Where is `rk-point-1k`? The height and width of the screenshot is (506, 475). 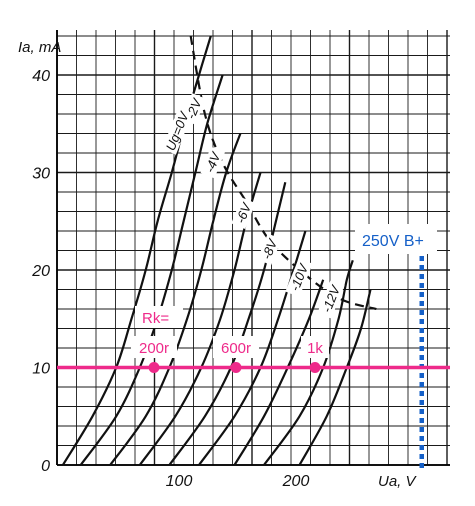
rk-point-1k is located at coordinates (315, 367).